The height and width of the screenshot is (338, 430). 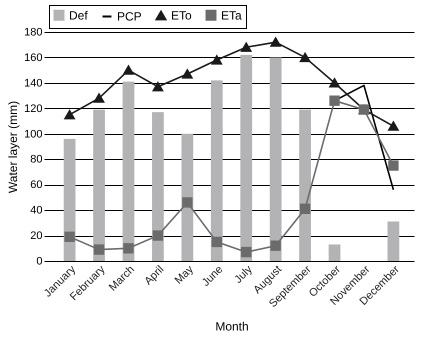 What do you see at coordinates (33, 108) in the screenshot?
I see `y-tick-label: 120` at bounding box center [33, 108].